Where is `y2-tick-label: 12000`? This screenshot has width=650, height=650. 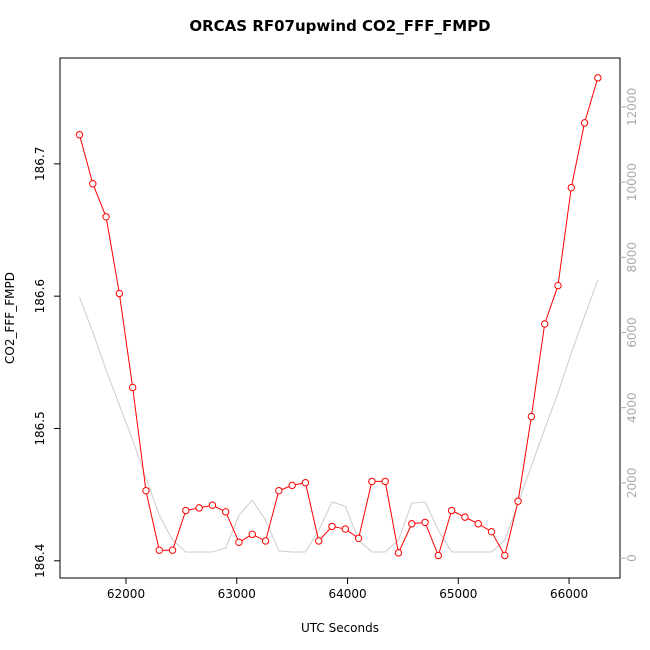
y2-tick-label: 12000 is located at coordinates (632, 107).